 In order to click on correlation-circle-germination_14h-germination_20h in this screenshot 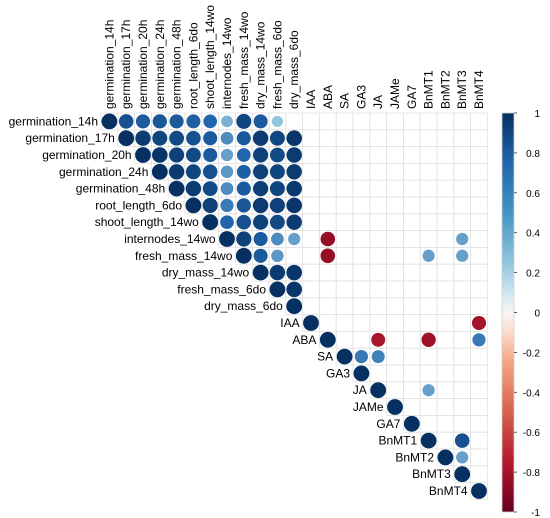, I will do `click(143, 121)`.